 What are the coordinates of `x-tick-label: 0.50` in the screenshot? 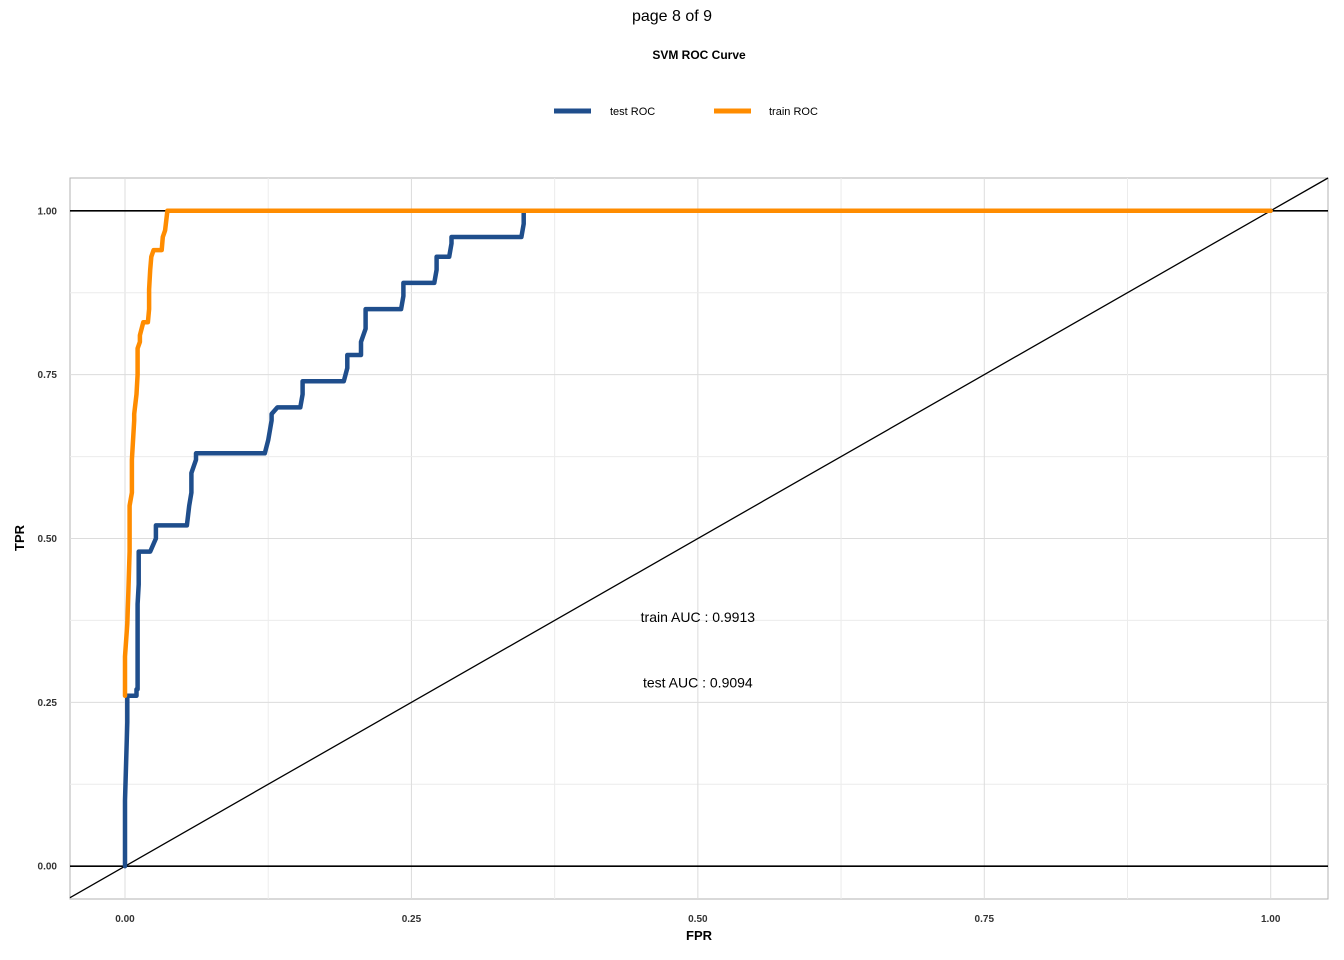 It's located at (698, 919).